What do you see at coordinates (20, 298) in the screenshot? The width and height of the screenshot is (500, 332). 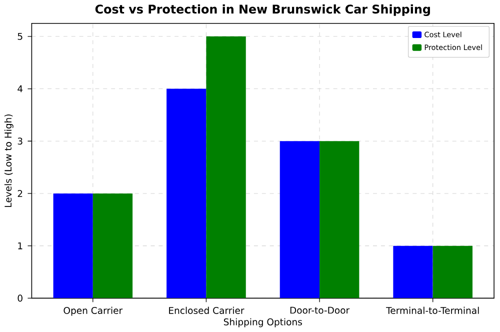 I see `y-tick-label: 0` at bounding box center [20, 298].